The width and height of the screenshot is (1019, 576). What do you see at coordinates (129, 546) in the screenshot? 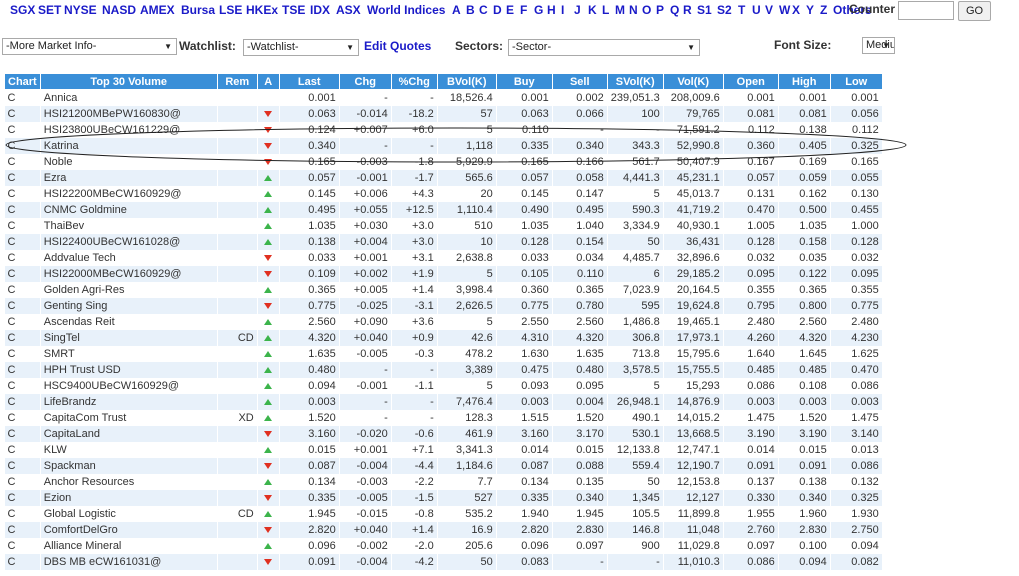
I see `stock-name-link: Alliance Mineral` at bounding box center [129, 546].